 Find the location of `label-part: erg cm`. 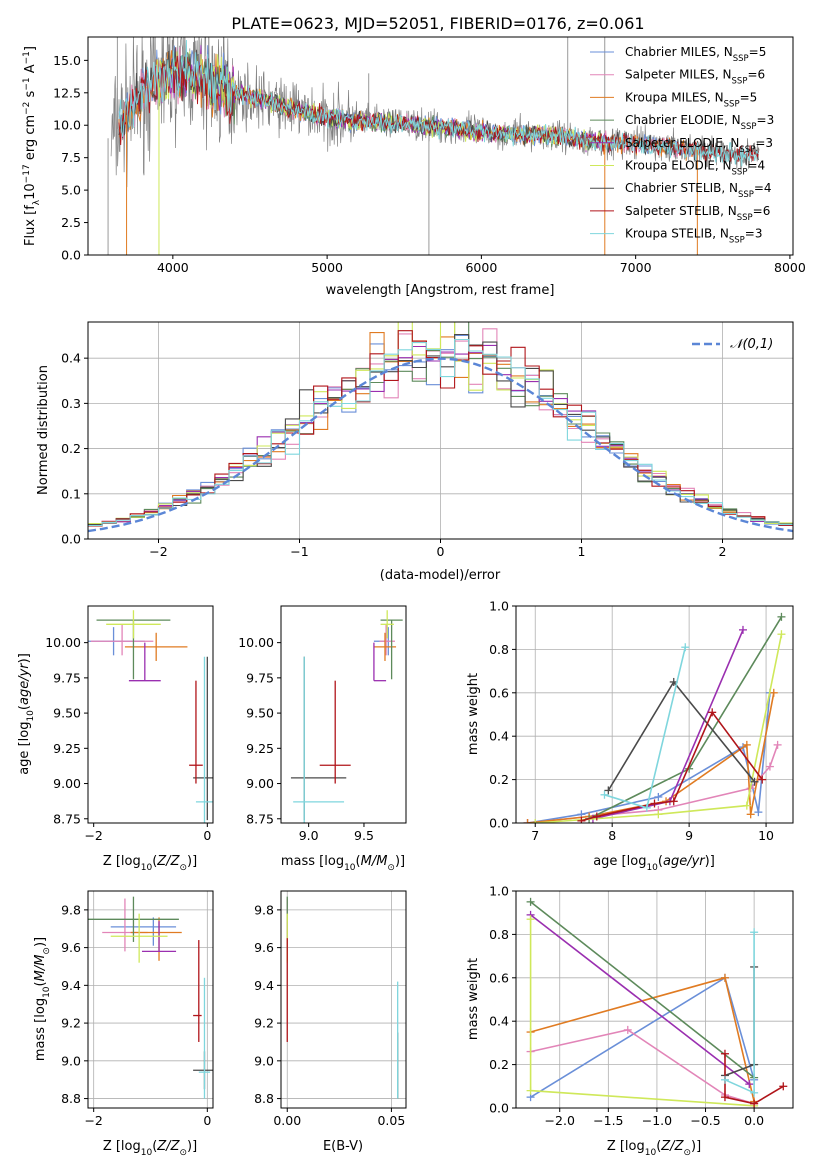

label-part: erg cm is located at coordinates (30, 139).